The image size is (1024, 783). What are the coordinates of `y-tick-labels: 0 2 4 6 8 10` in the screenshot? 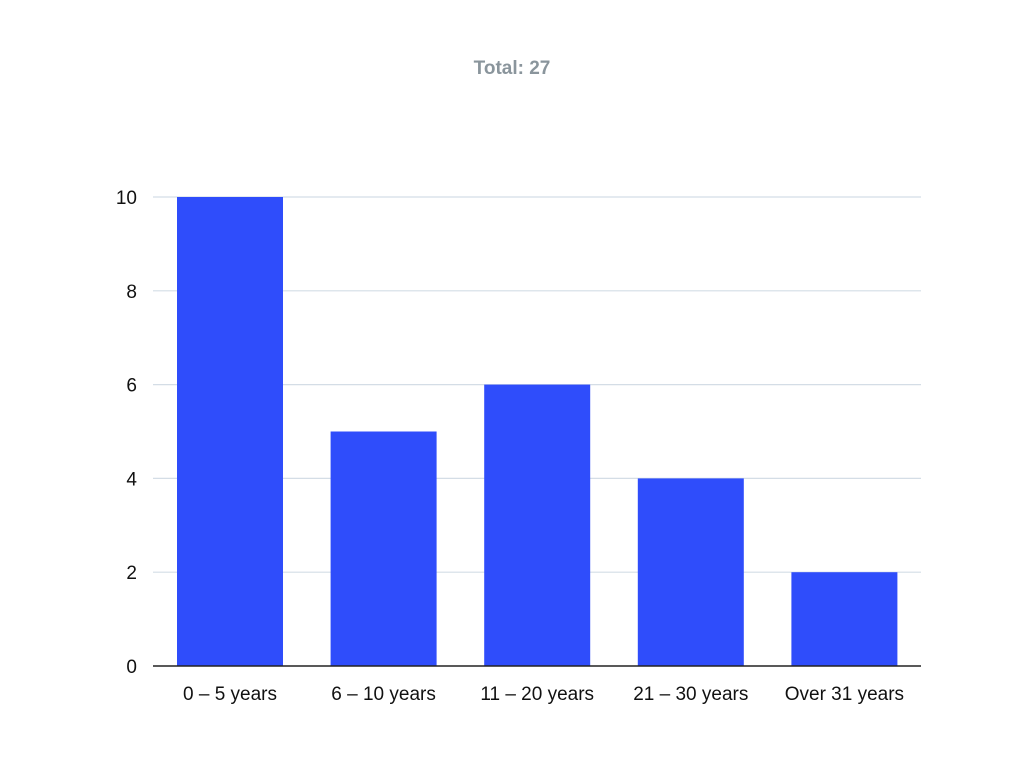 It's located at (127, 433).